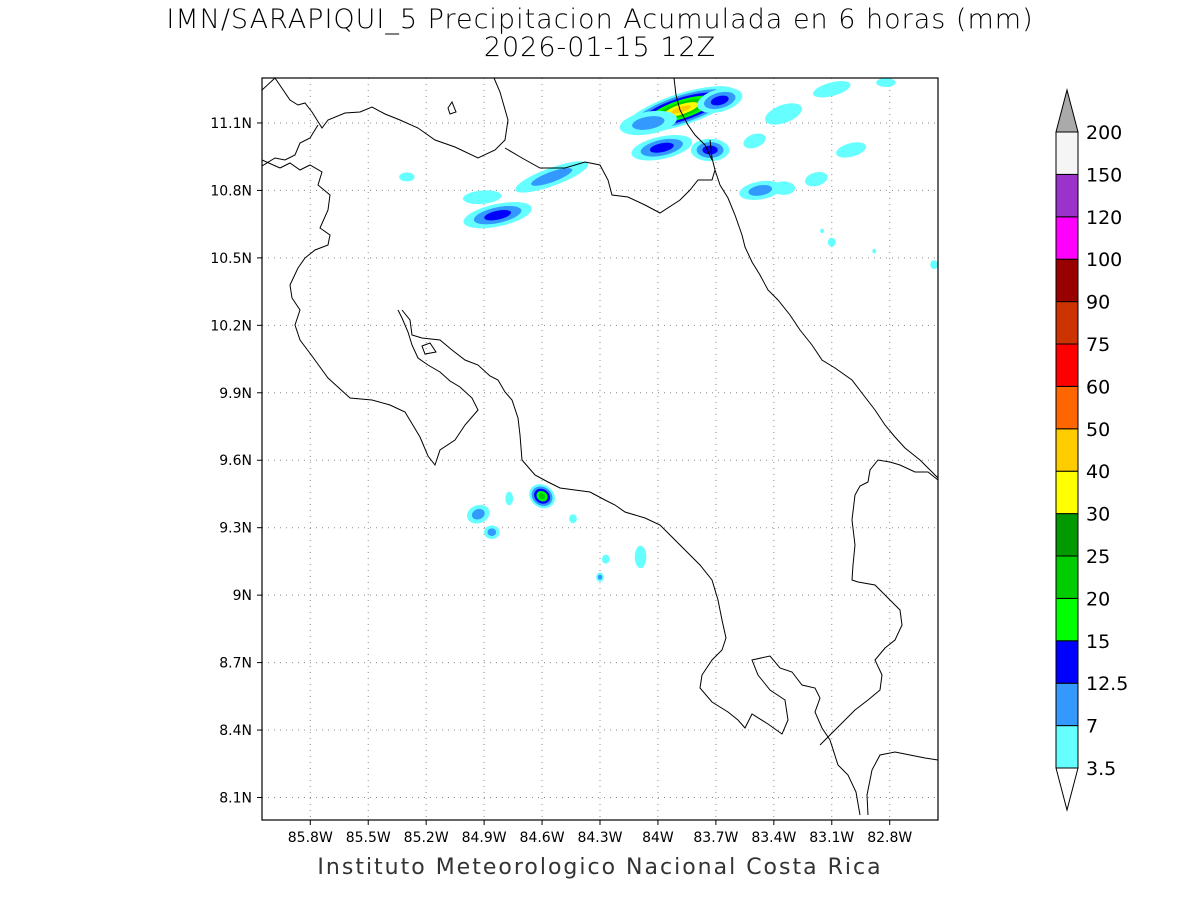 This screenshot has height=900, width=1200. What do you see at coordinates (902, 783) in the screenshot?
I see `burica-peninsula` at bounding box center [902, 783].